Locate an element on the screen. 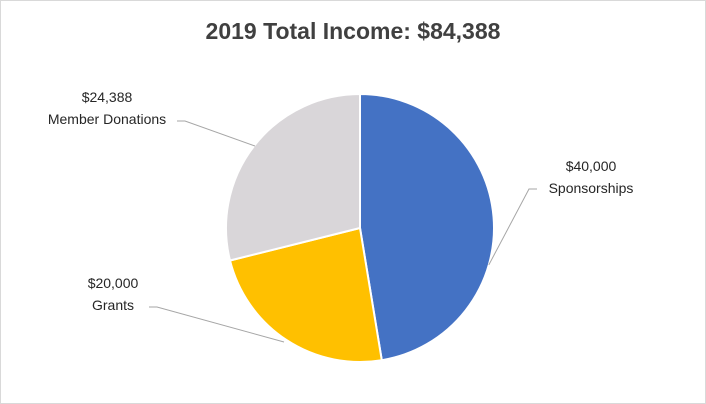  data-label-value-member-donations: $24,388 is located at coordinates (107, 97).